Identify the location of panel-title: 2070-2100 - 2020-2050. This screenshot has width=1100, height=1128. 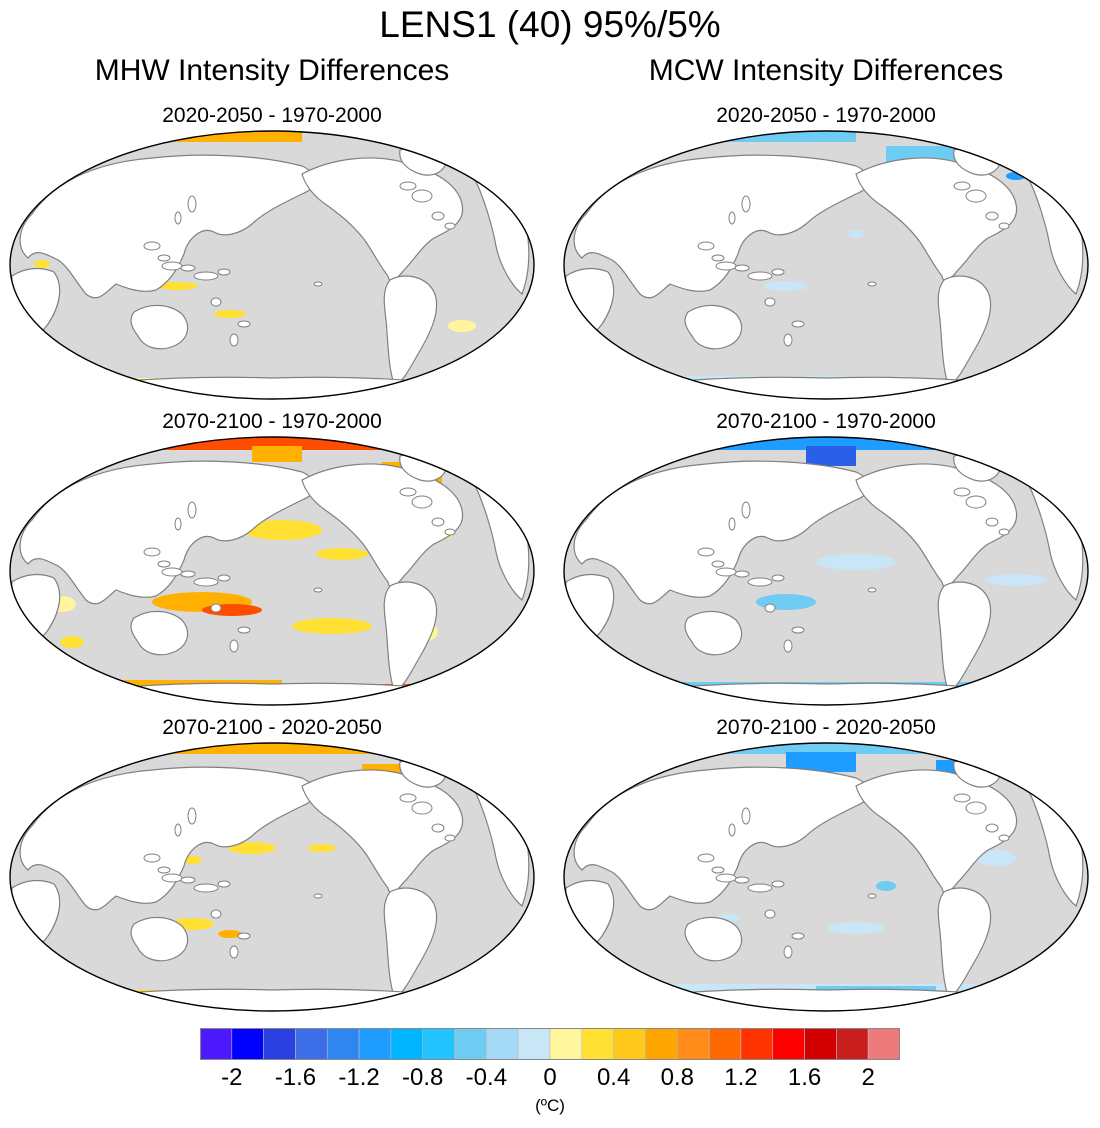
(826, 727).